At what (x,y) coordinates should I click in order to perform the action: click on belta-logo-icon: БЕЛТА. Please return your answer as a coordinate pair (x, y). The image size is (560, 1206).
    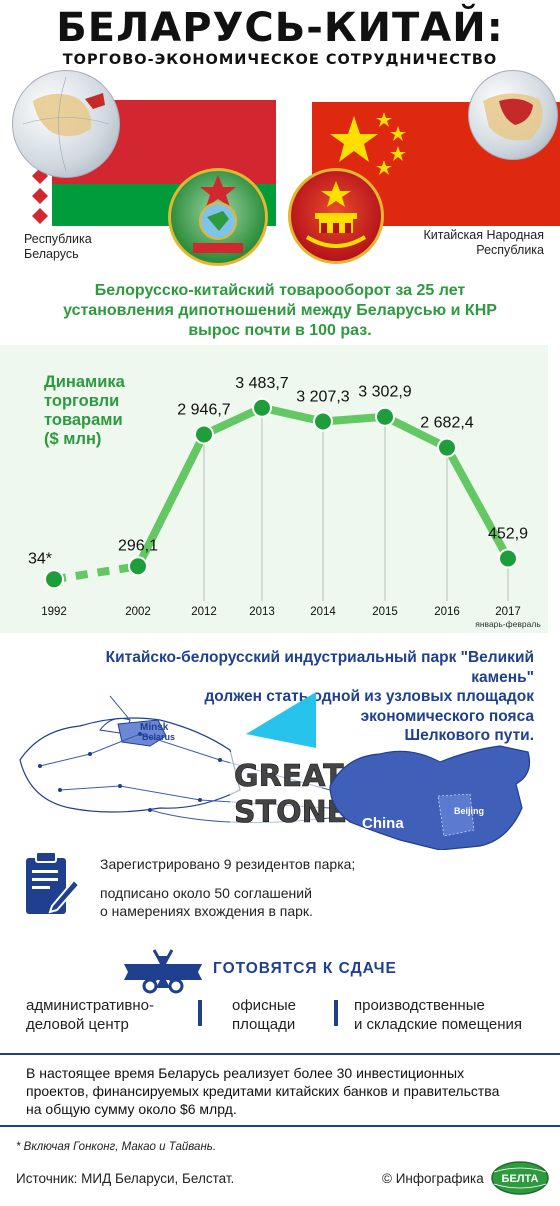
    Looking at the image, I should click on (520, 1178).